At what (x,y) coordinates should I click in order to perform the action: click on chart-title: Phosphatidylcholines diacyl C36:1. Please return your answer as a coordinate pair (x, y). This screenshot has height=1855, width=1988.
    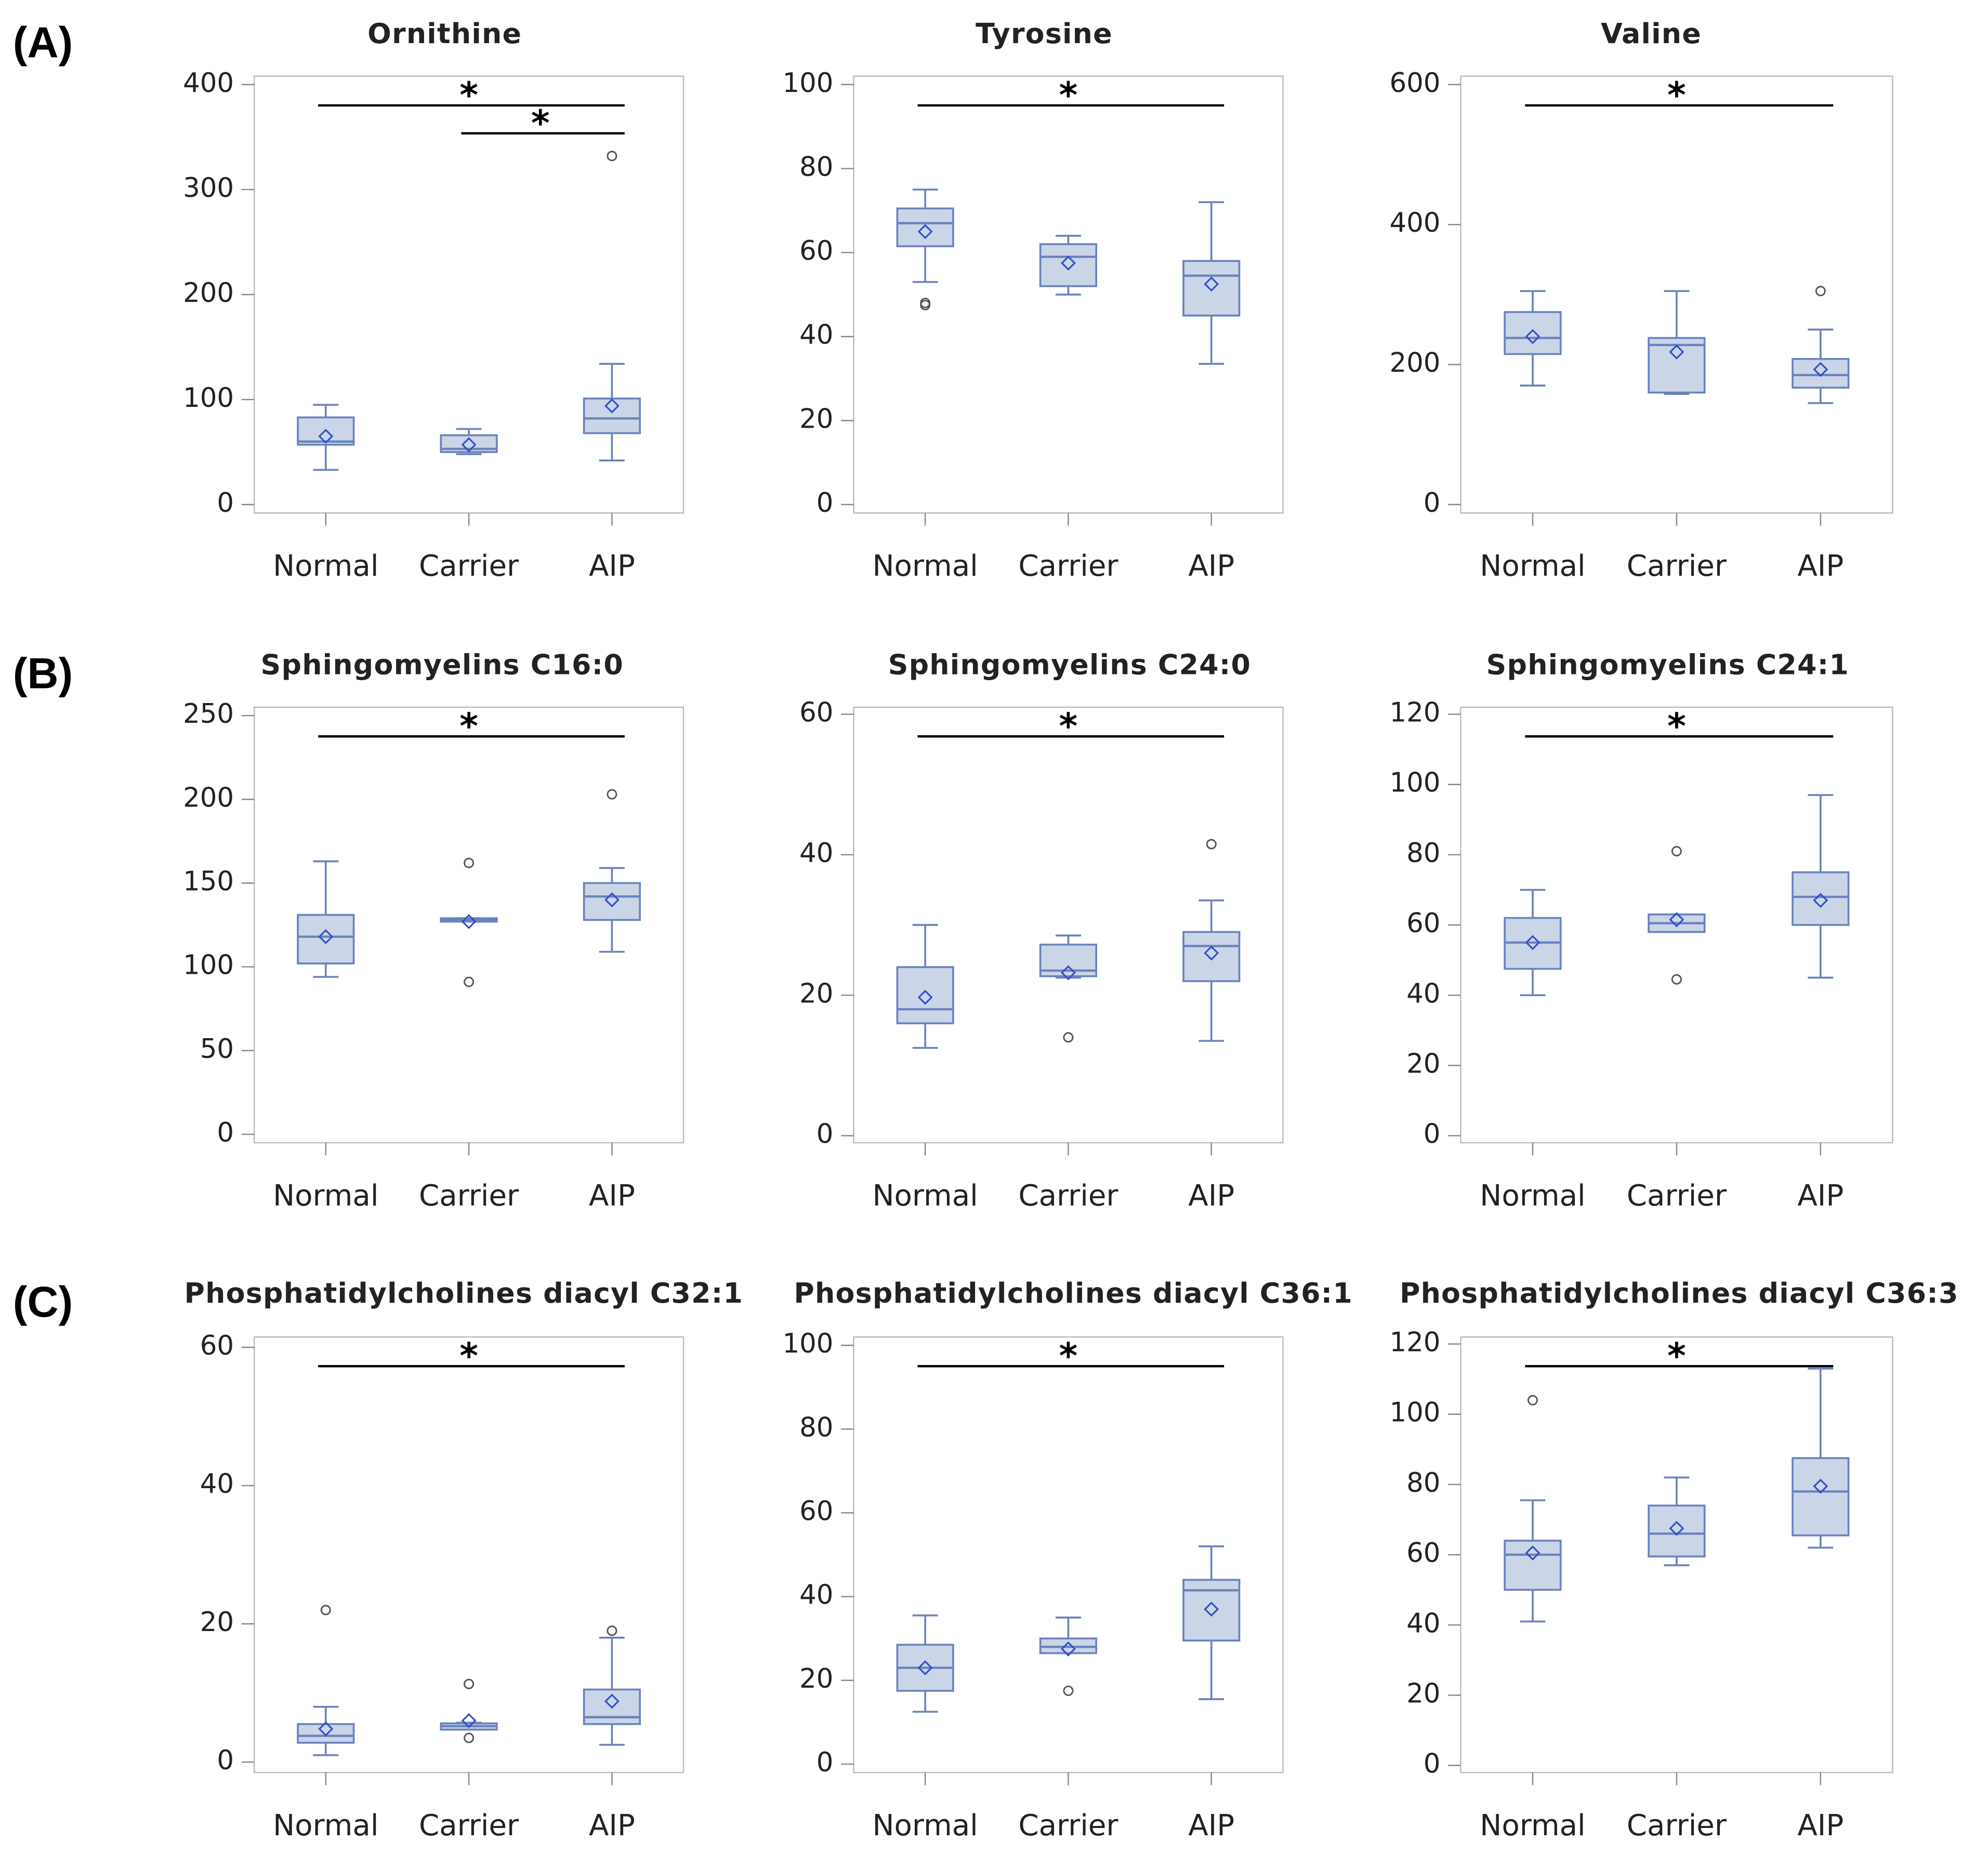
    Looking at the image, I should click on (1073, 1293).